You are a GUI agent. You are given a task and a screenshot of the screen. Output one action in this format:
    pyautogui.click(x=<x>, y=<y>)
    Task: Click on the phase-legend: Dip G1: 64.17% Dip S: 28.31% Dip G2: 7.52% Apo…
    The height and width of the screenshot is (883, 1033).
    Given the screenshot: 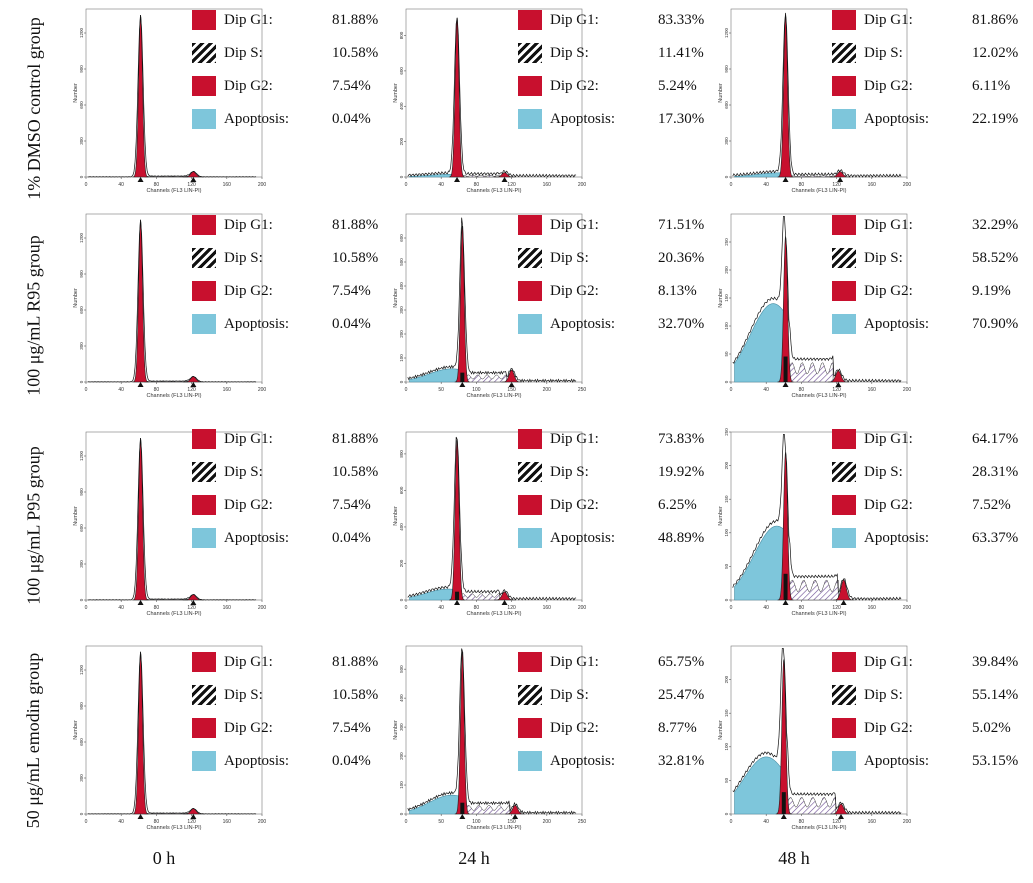 What is the action you would take?
    pyautogui.click(x=932, y=492)
    